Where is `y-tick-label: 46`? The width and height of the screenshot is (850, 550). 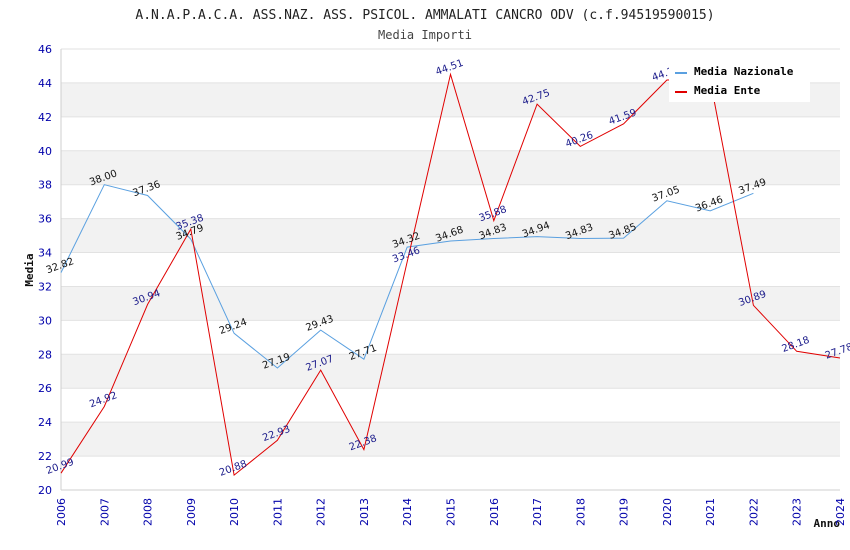 y-tick-label: 46 is located at coordinates (45, 49).